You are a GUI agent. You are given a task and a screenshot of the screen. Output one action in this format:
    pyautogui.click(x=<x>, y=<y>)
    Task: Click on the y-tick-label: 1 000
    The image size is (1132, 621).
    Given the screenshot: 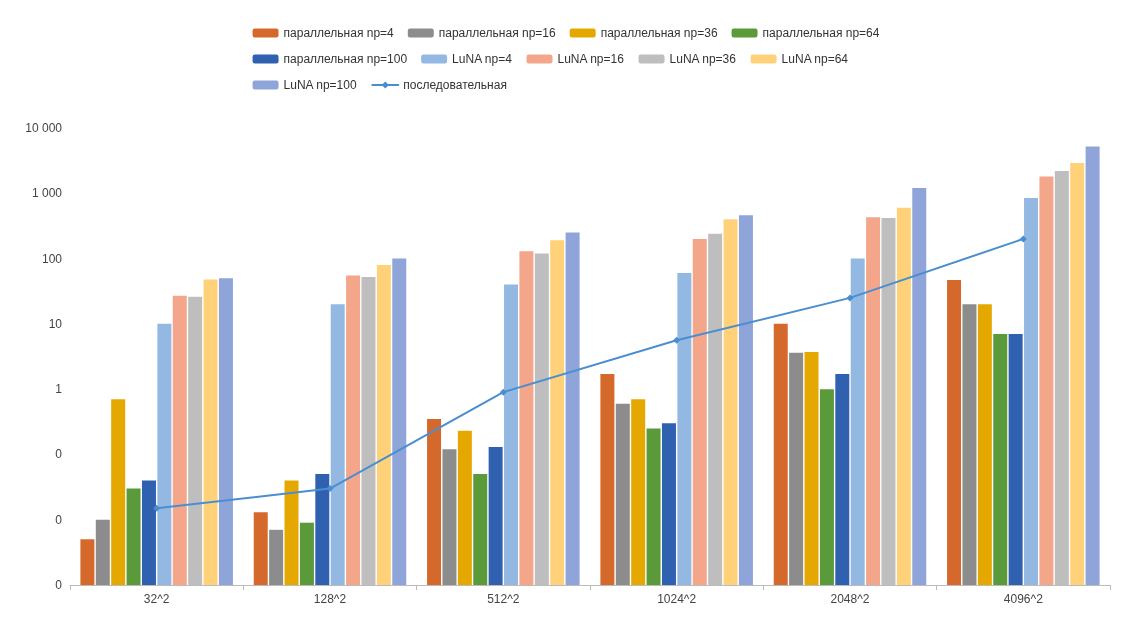 What is the action you would take?
    pyautogui.click(x=47, y=193)
    